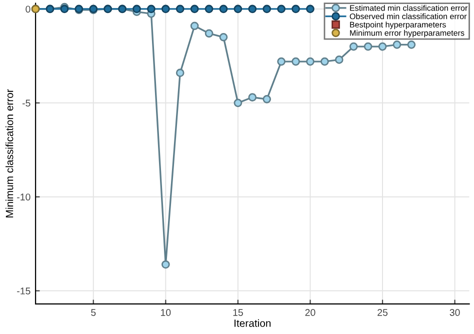 The image size is (474, 334). Describe the element at coordinates (407, 34) in the screenshot. I see `legend-label: Minimum error hyperparameters` at that location.